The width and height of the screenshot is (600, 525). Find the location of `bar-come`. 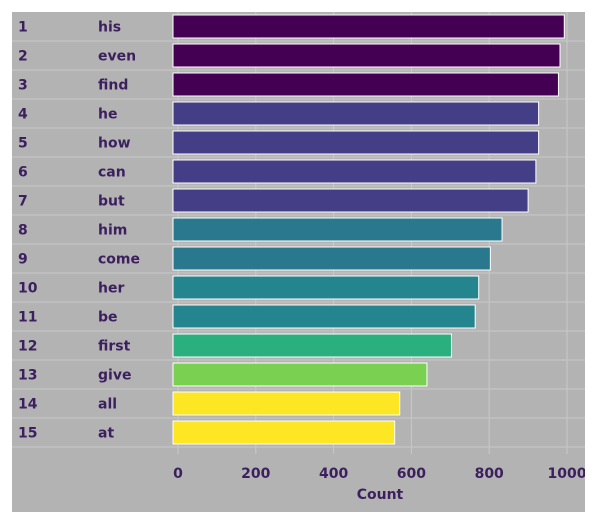

bar-come is located at coordinates (331, 258).